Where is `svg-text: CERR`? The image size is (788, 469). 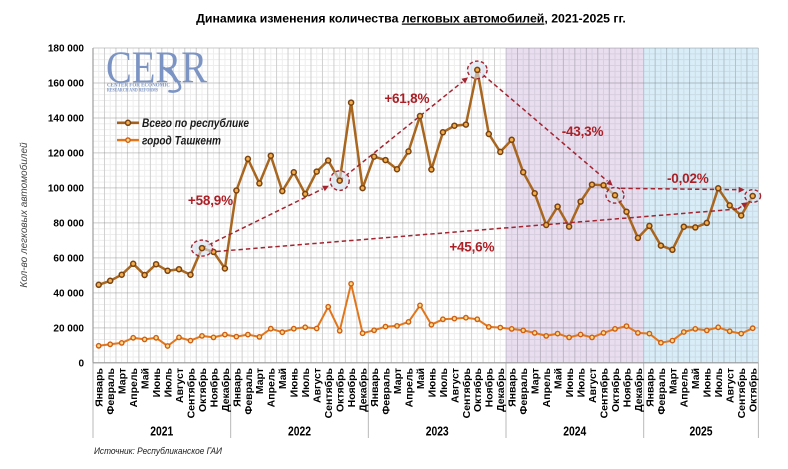
svg-text: CERR is located at coordinates (156, 68).